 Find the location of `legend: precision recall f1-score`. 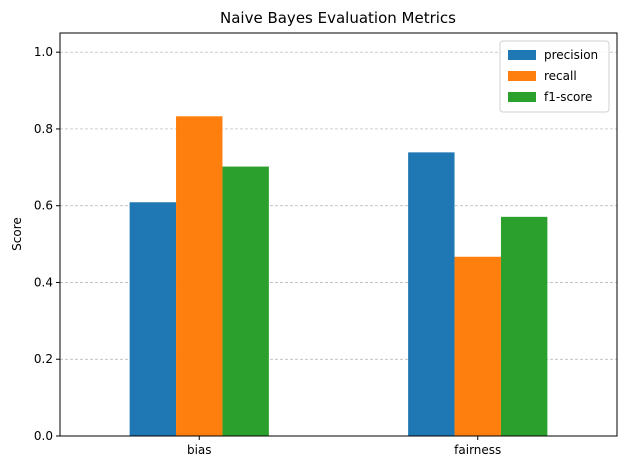

legend: precision recall f1-score is located at coordinates (554, 76).